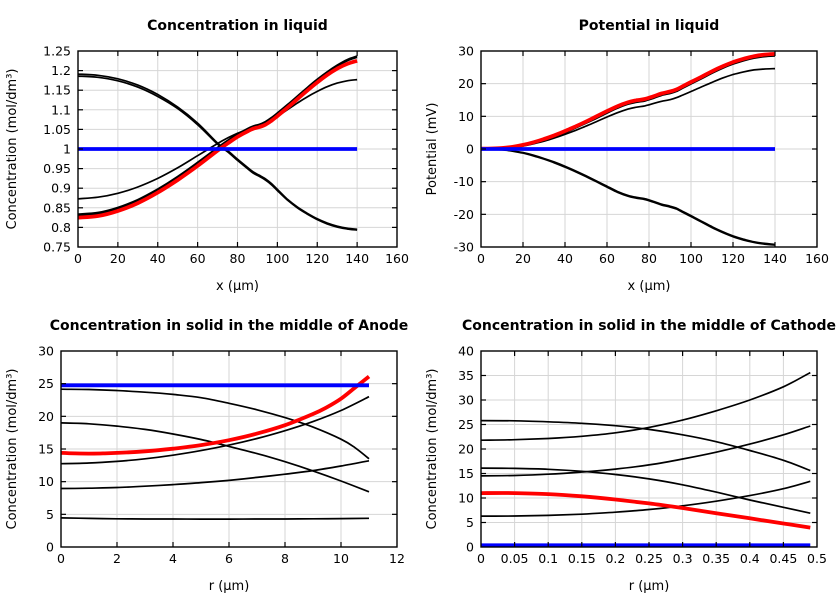  What do you see at coordinates (548, 558) in the screenshot?
I see `x-tick-label: 0.1` at bounding box center [548, 558].